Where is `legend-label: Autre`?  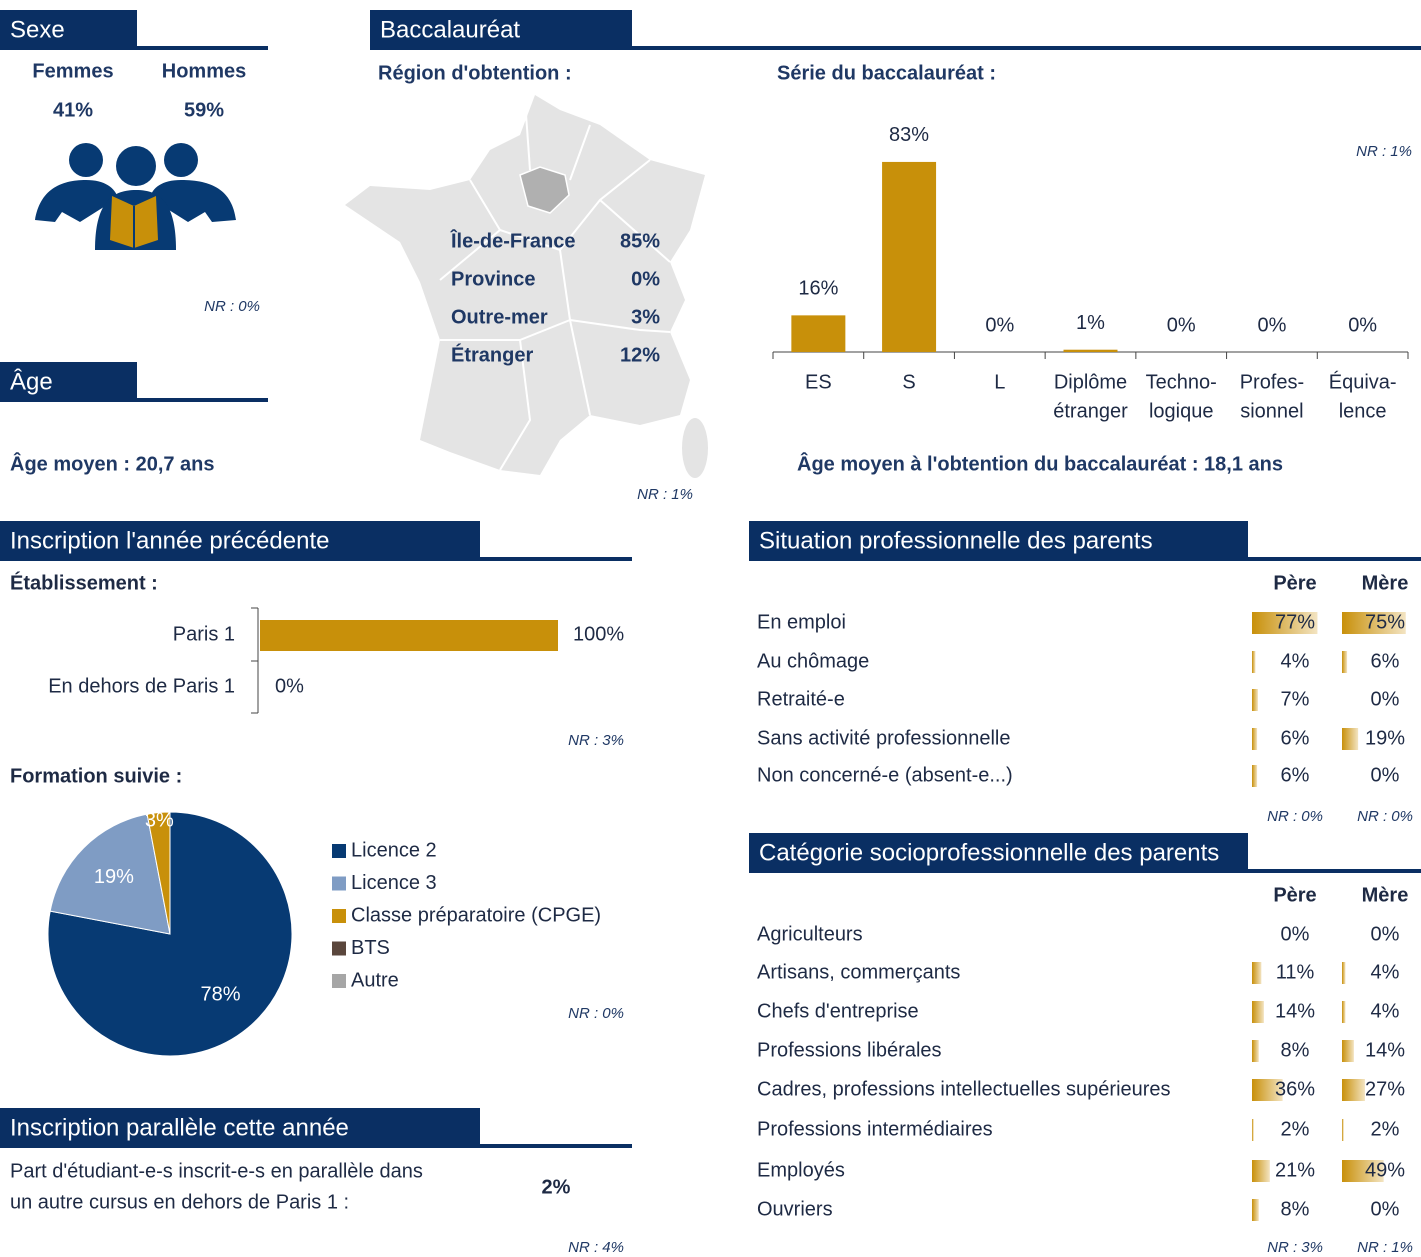
legend-label: Autre is located at coordinates (375, 980).